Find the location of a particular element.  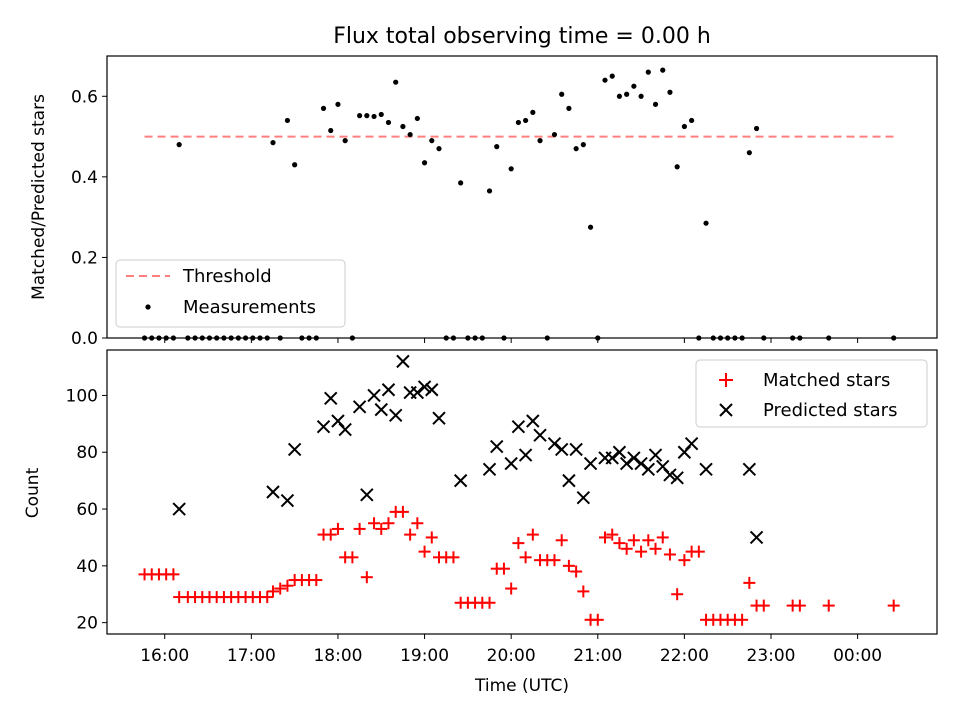

legend-predicted-swatch is located at coordinates (726, 410).